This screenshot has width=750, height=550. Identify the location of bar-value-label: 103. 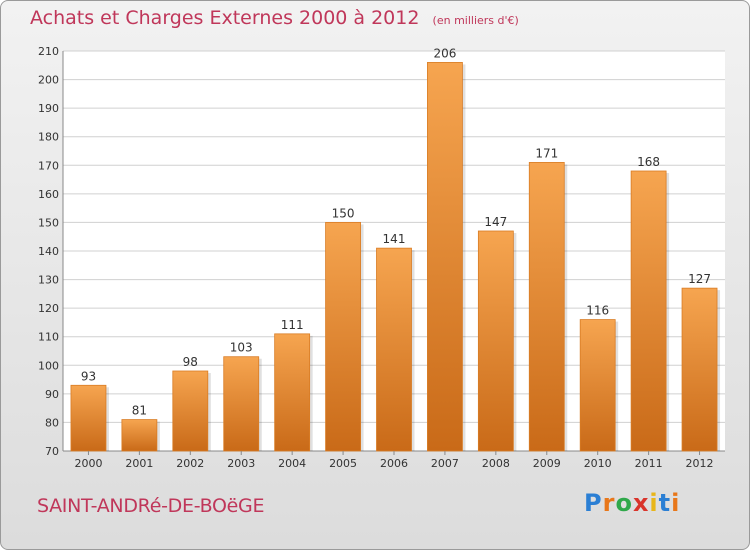
(241, 348).